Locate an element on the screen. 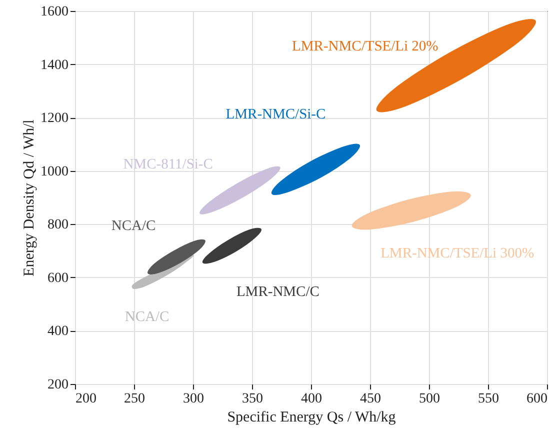 Image resolution: width=560 pixels, height=437 pixels. x-tick-label: 350 is located at coordinates (252, 399).